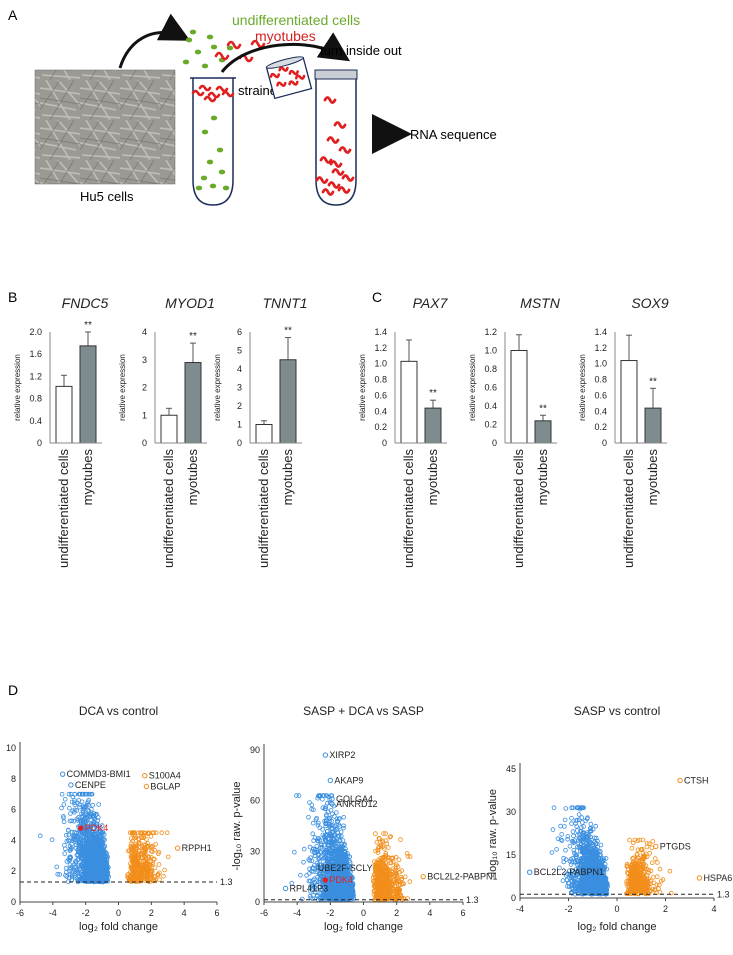  What do you see at coordinates (63, 509) in the screenshot?
I see `category-label: undifferentiated cells` at bounding box center [63, 509].